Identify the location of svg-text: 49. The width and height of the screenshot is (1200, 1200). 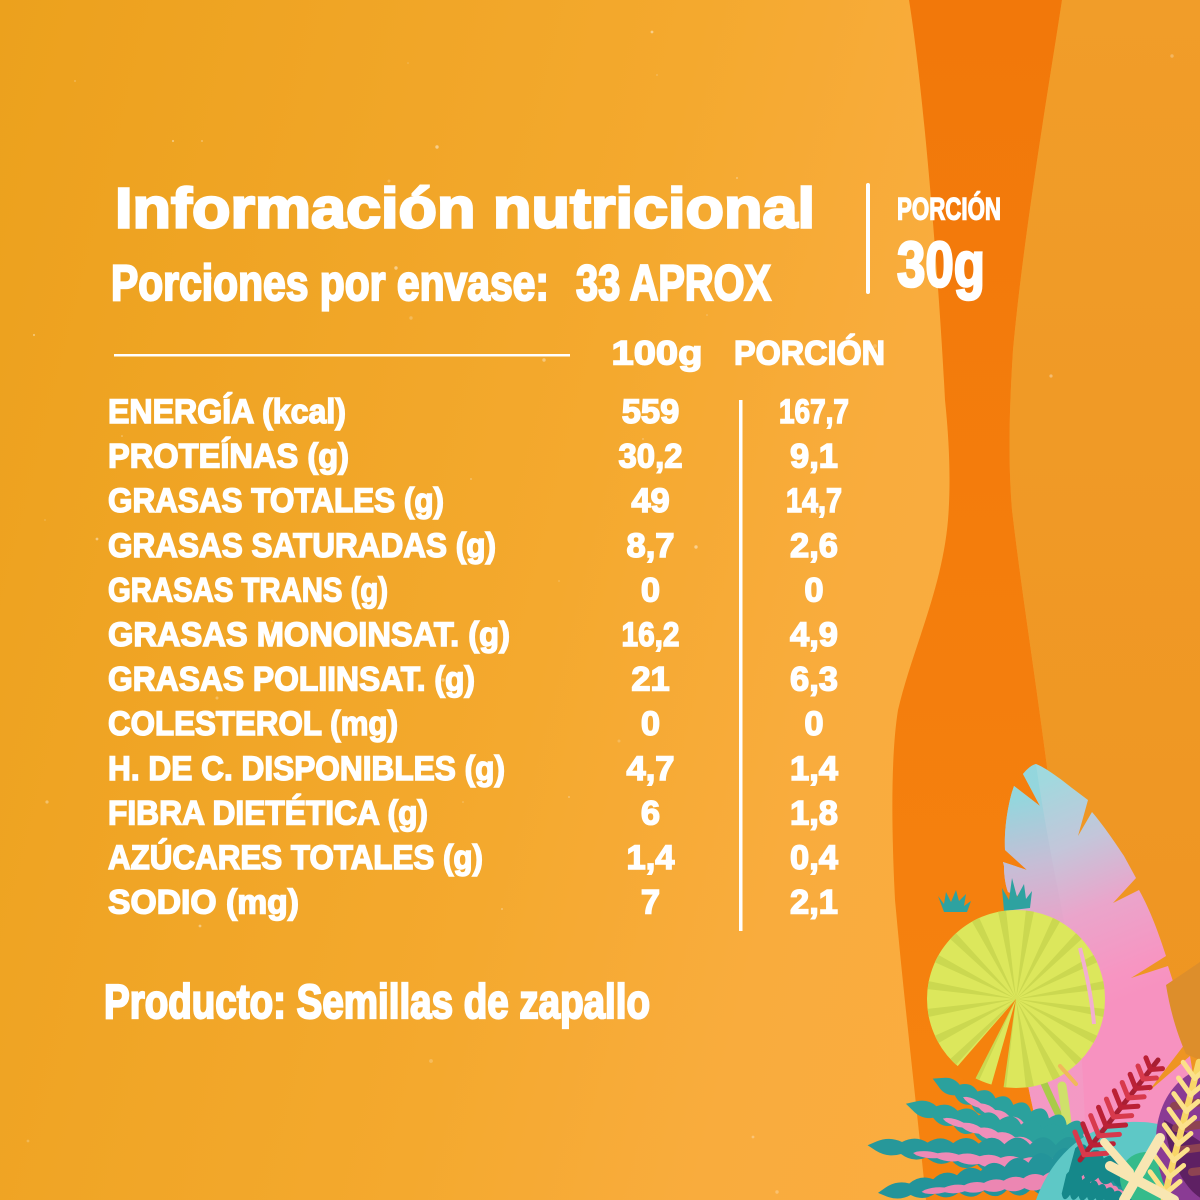
(650, 501).